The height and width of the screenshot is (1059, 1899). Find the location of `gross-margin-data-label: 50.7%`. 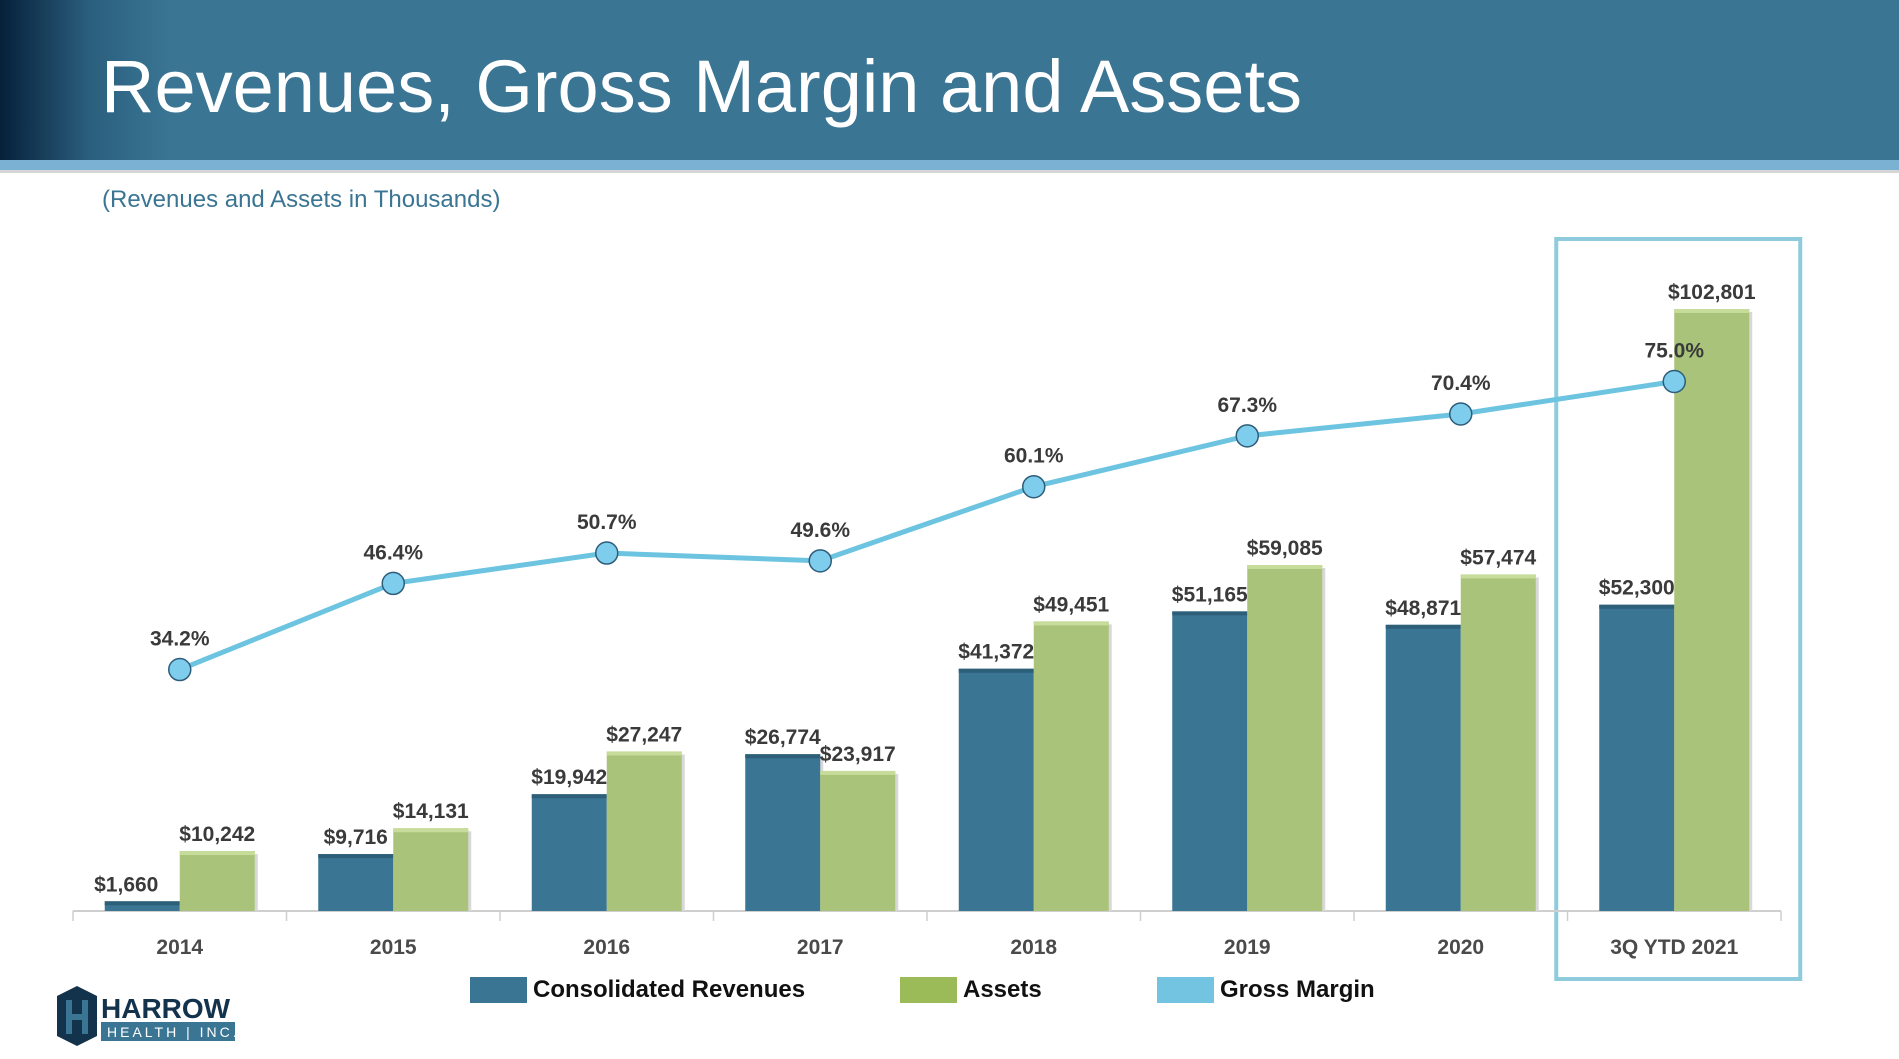

gross-margin-data-label: 50.7% is located at coordinates (607, 522).